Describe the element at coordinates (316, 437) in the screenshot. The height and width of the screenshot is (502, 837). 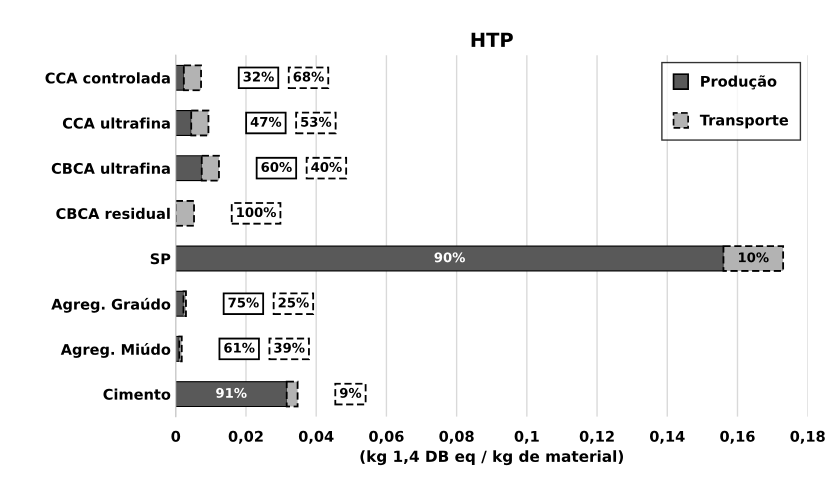
I see `x-tick-label: 0,04` at that location.